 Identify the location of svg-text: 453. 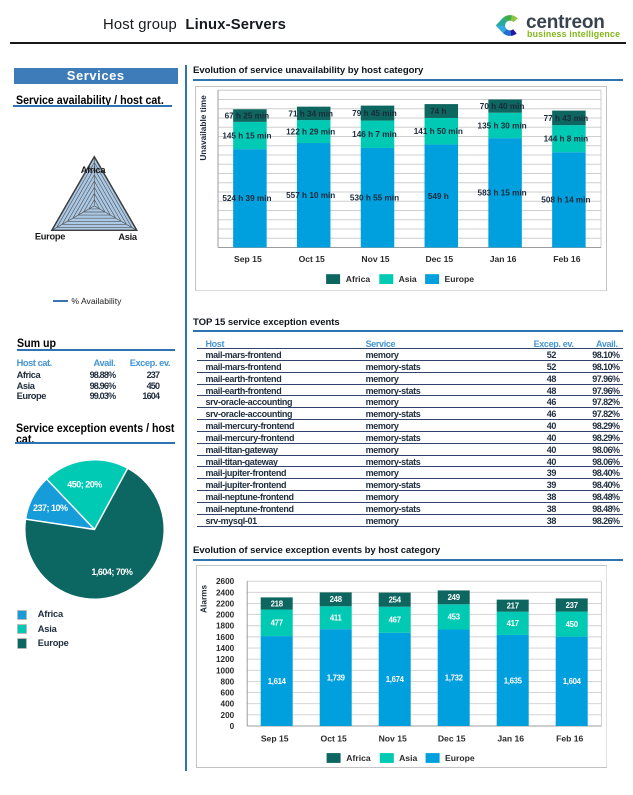
(453, 616).